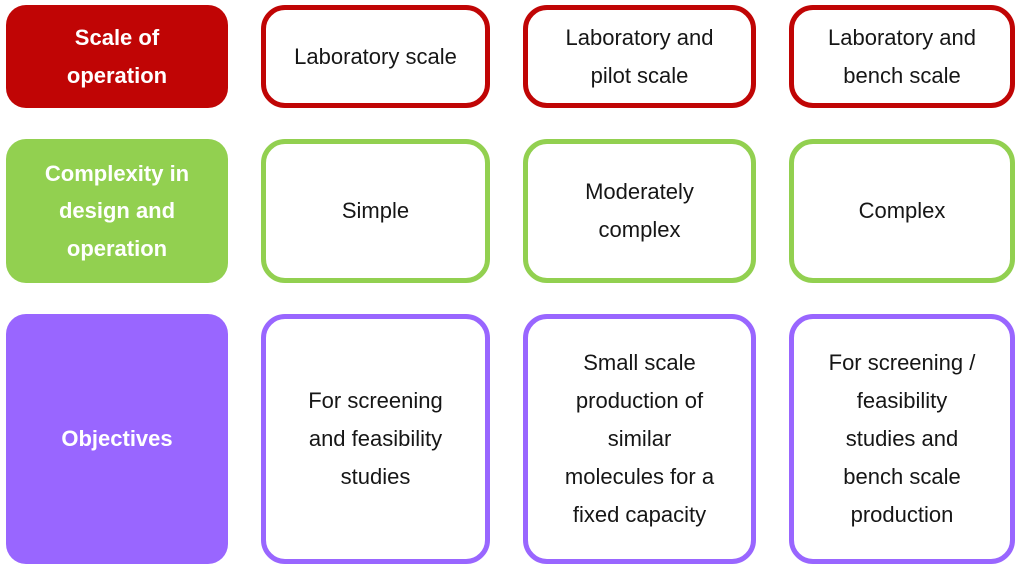 This screenshot has width=1024, height=565. I want to click on cell-scale-lab-pilot: Laboratory and pilot scale, so click(639, 56).